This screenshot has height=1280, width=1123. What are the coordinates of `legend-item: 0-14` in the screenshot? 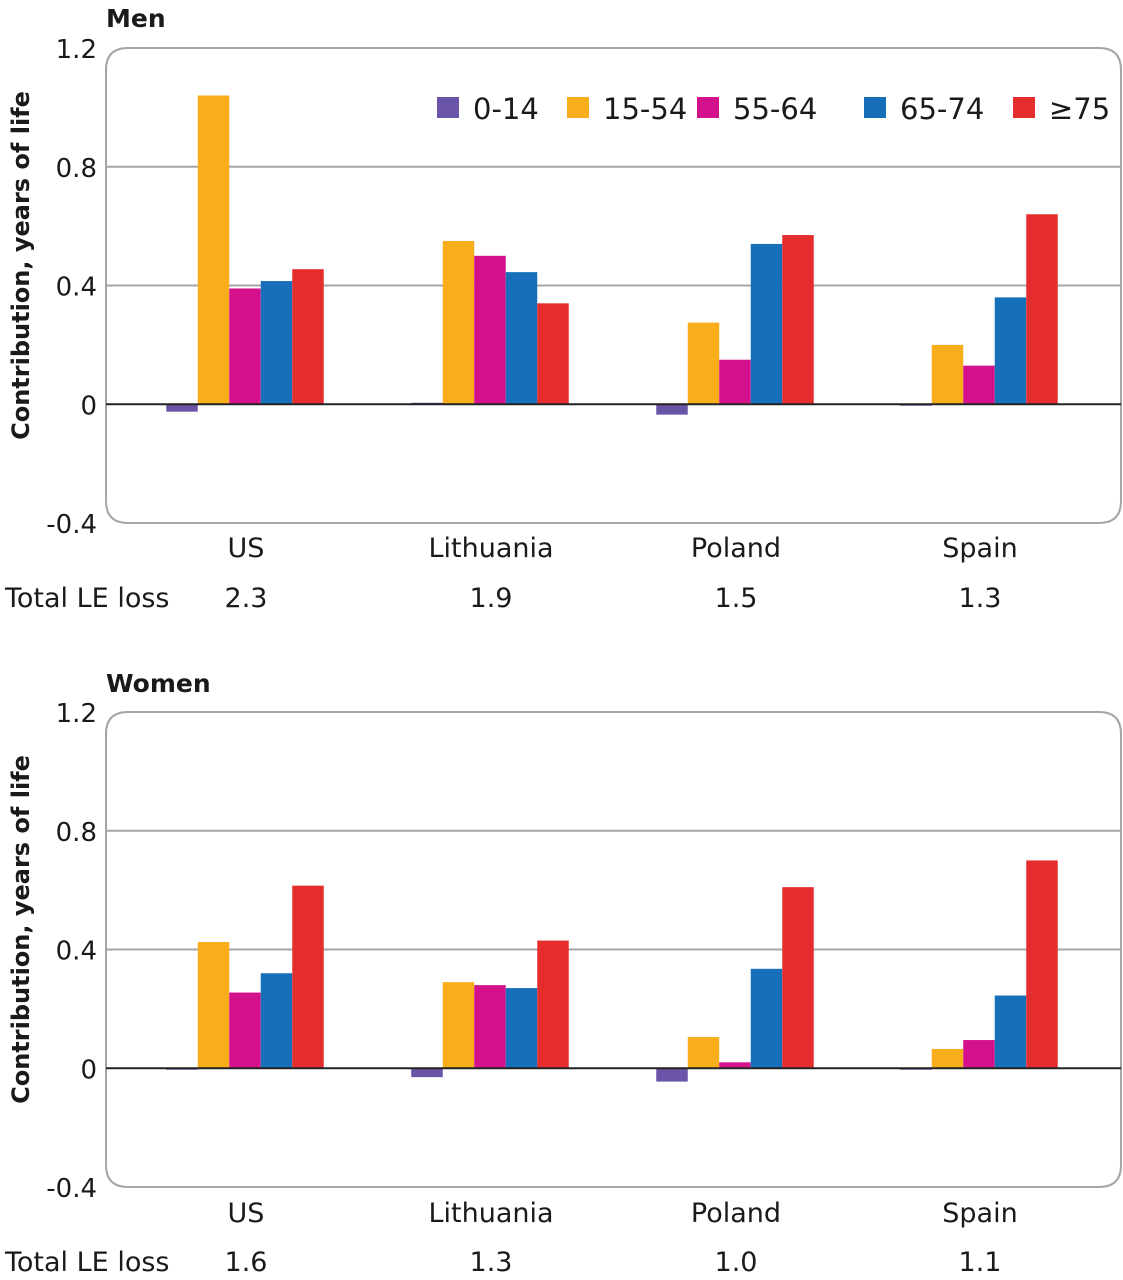 It's located at (488, 109).